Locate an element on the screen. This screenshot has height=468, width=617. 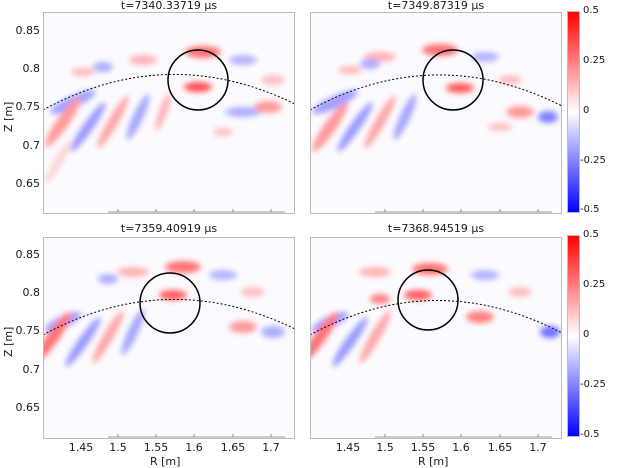
panel-title-4: t=7368.94519 µs is located at coordinates (436, 228).